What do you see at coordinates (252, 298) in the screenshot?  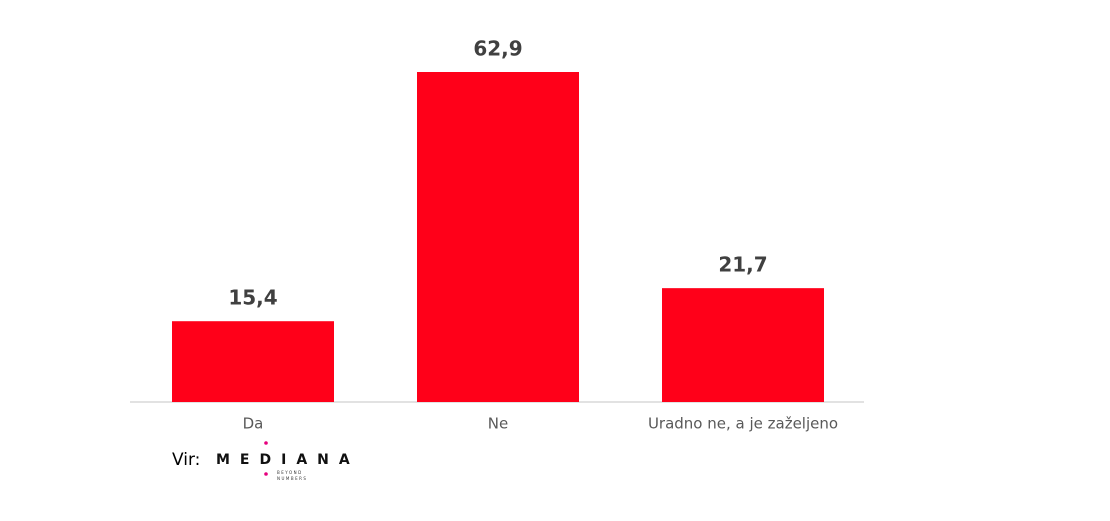 I see `value-label: 15,4` at bounding box center [252, 298].